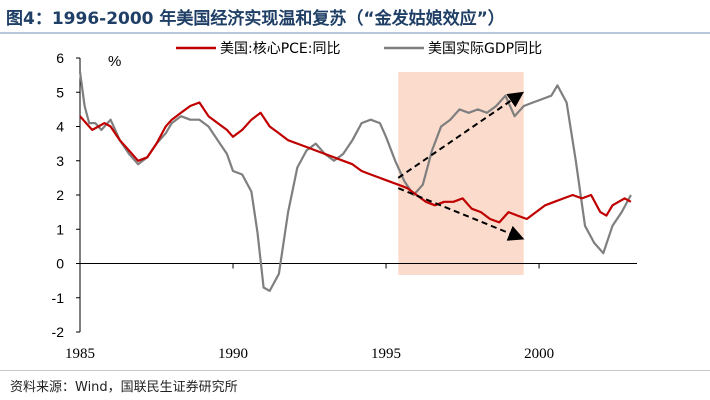 Image resolution: width=710 pixels, height=400 pixels. What do you see at coordinates (60, 229) in the screenshot?
I see `y-tick-label: 1` at bounding box center [60, 229].